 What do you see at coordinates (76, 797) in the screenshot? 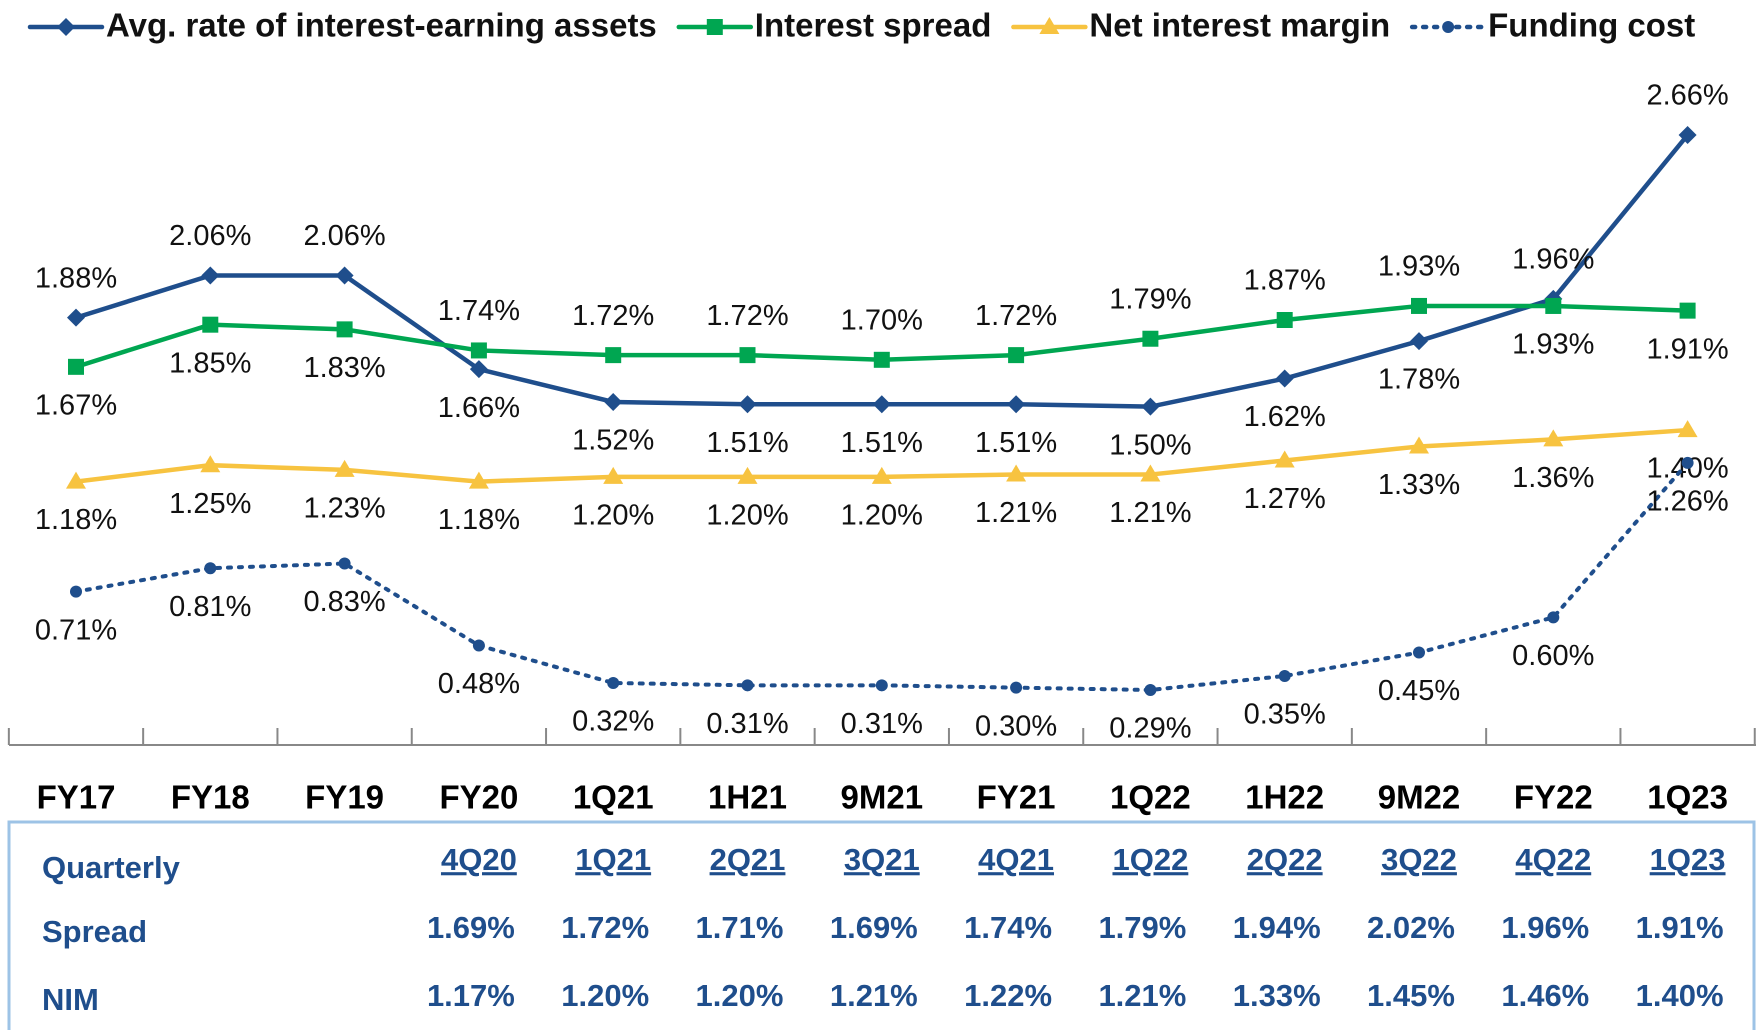
I see `x-tick-label: FY17` at bounding box center [76, 797].